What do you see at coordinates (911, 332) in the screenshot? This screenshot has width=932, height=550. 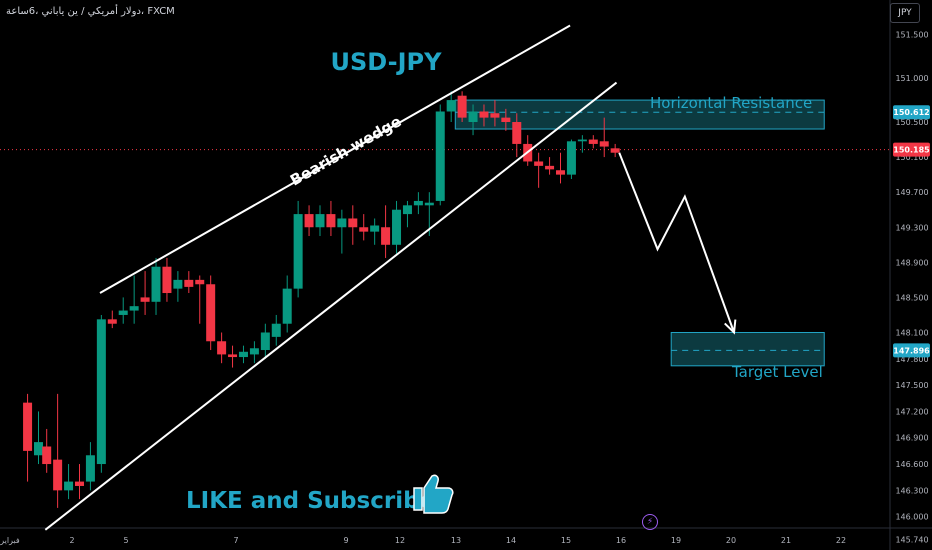 I see `price-tick-label: 148.100` at bounding box center [911, 332].